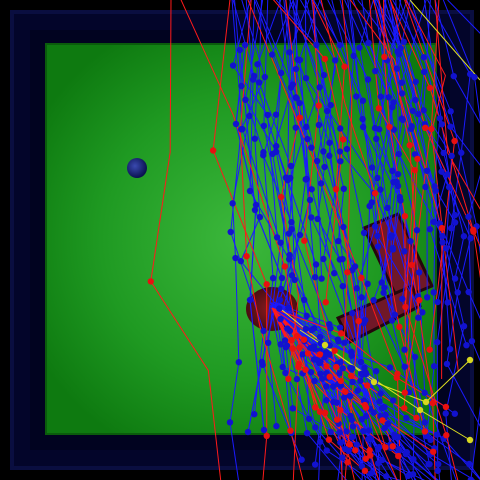  Describe the element at coordinates (137, 168) in the screenshot. I see `ball` at that location.